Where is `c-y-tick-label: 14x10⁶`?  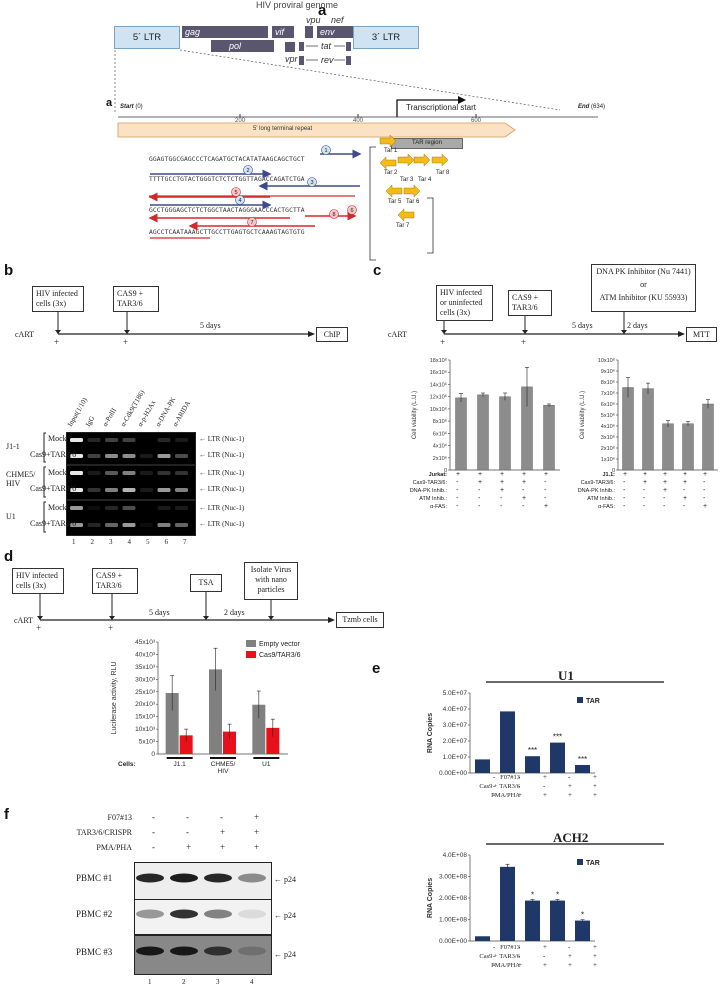 c-y-tick-label: 14x10⁶ is located at coordinates (438, 384).